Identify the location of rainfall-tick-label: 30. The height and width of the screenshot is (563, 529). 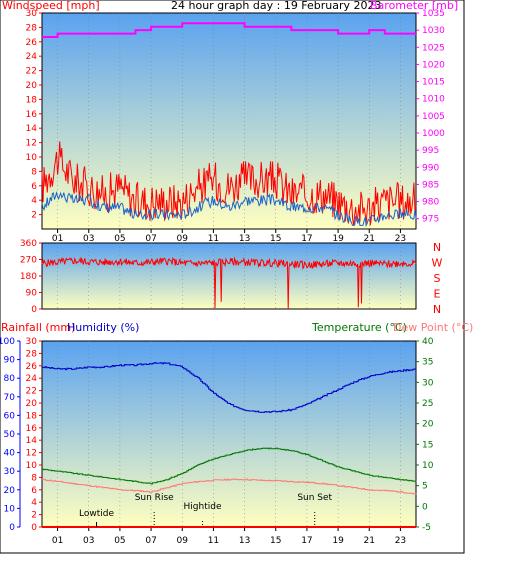
(32, 342).